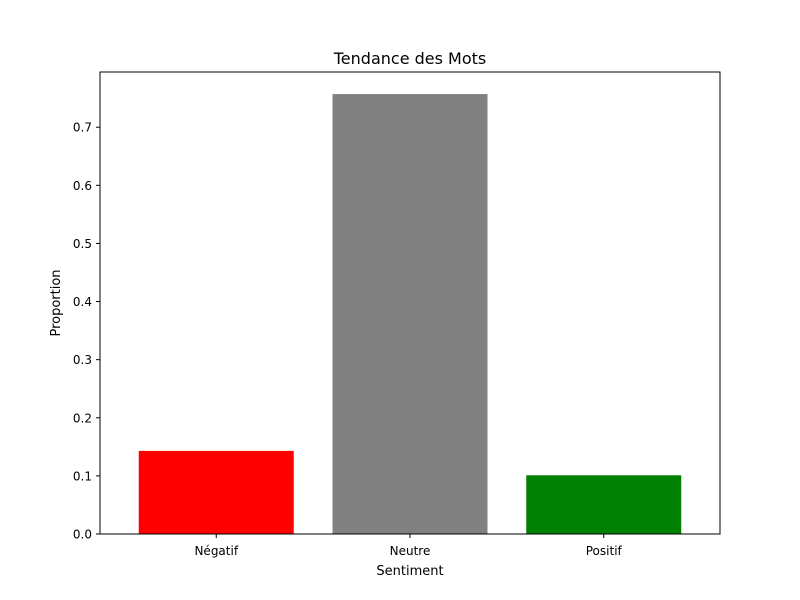 This screenshot has width=800, height=600. I want to click on y-tick-label: 0.1, so click(82, 476).